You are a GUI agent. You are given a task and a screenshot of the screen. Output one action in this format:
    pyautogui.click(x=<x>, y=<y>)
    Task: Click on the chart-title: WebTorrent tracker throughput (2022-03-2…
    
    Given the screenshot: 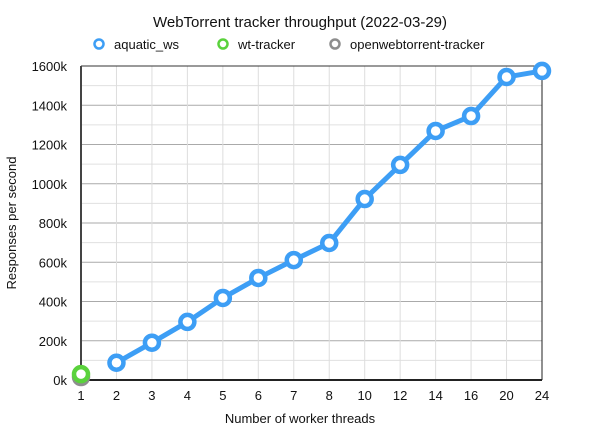 What is the action you would take?
    pyautogui.click(x=300, y=22)
    